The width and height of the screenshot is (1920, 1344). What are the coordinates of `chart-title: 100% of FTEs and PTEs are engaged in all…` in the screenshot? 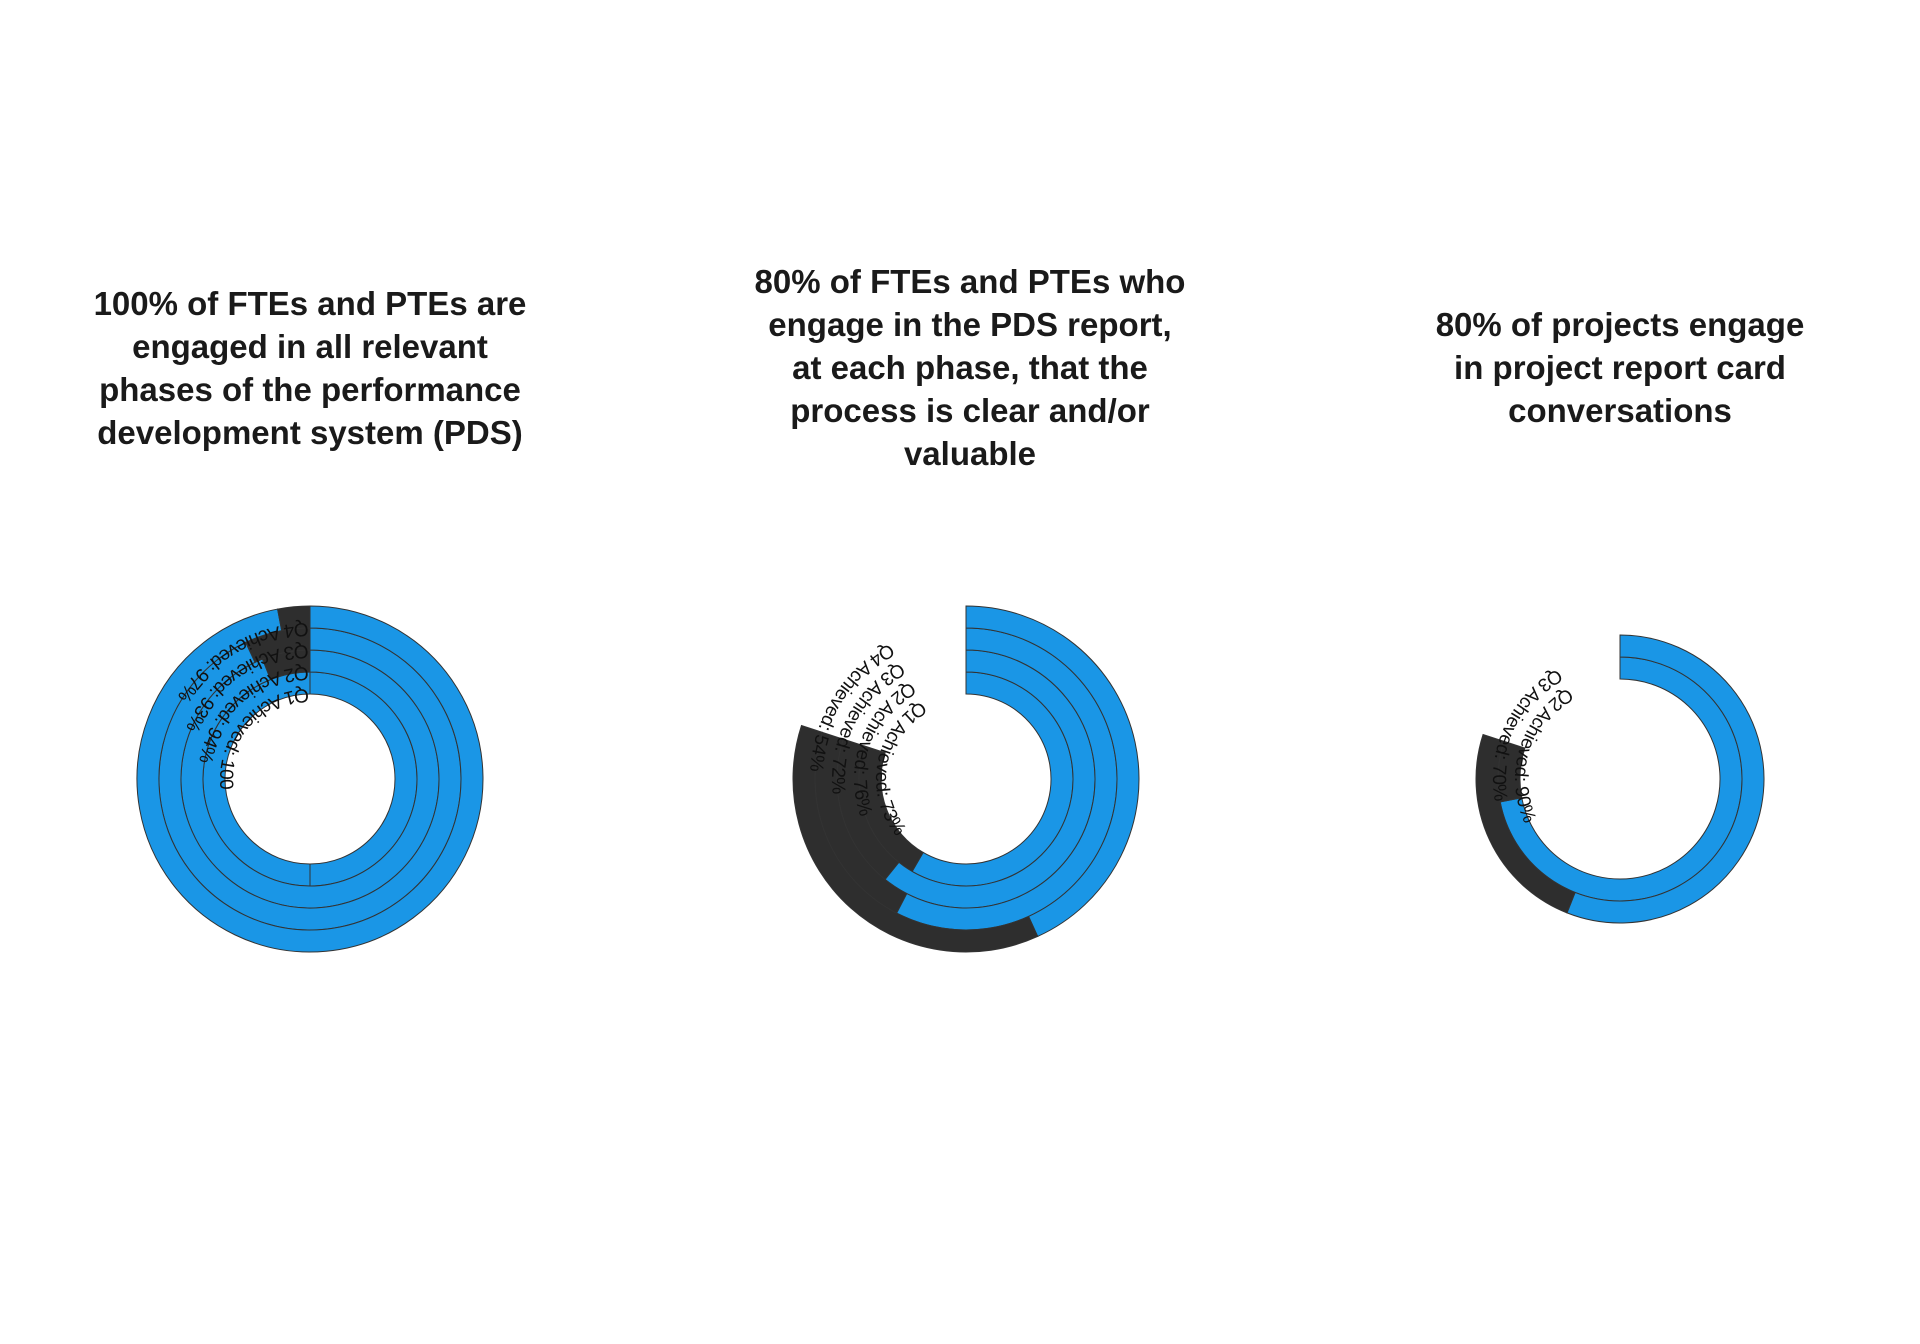 It's located at (310, 368).